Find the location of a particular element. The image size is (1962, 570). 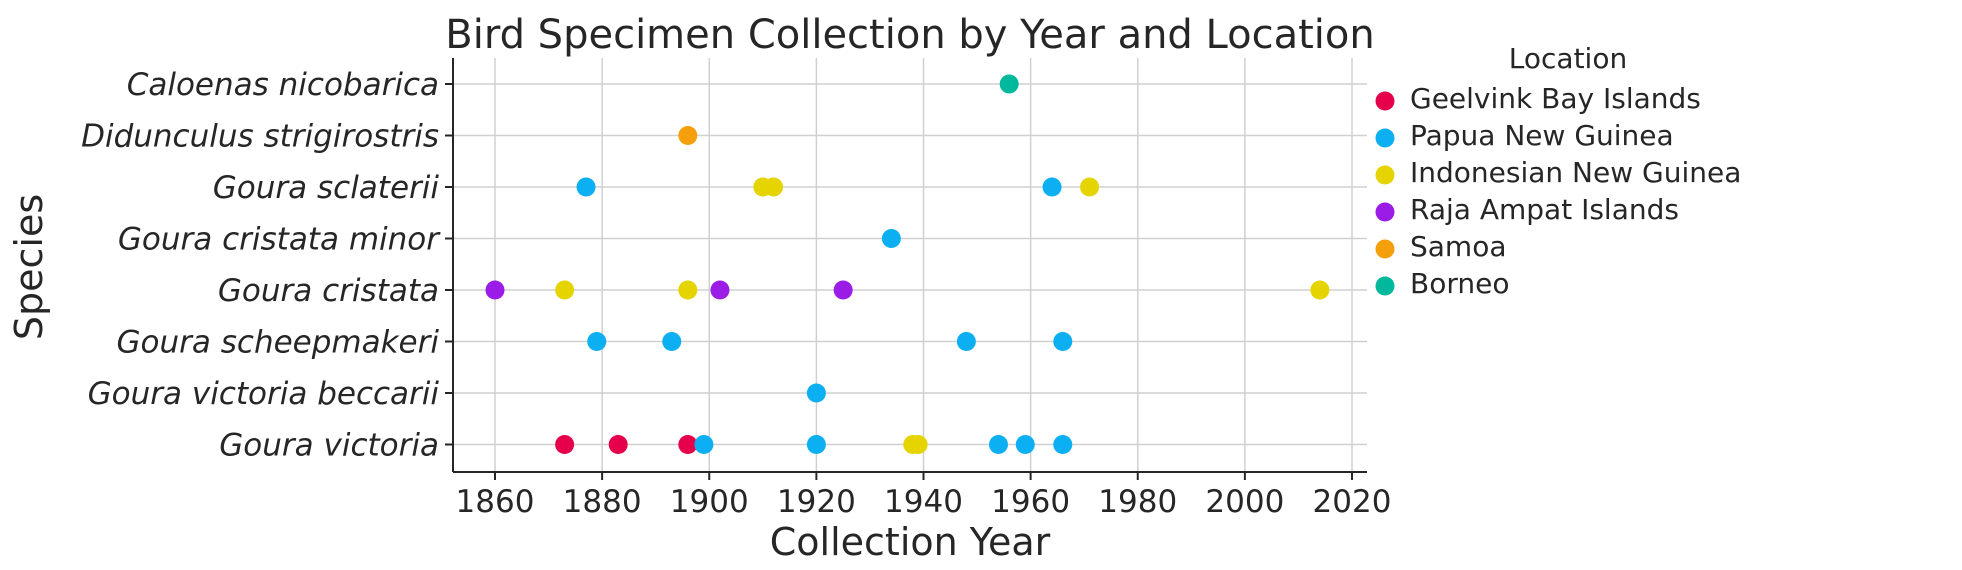

legend-title: Location is located at coordinates (1568, 58).